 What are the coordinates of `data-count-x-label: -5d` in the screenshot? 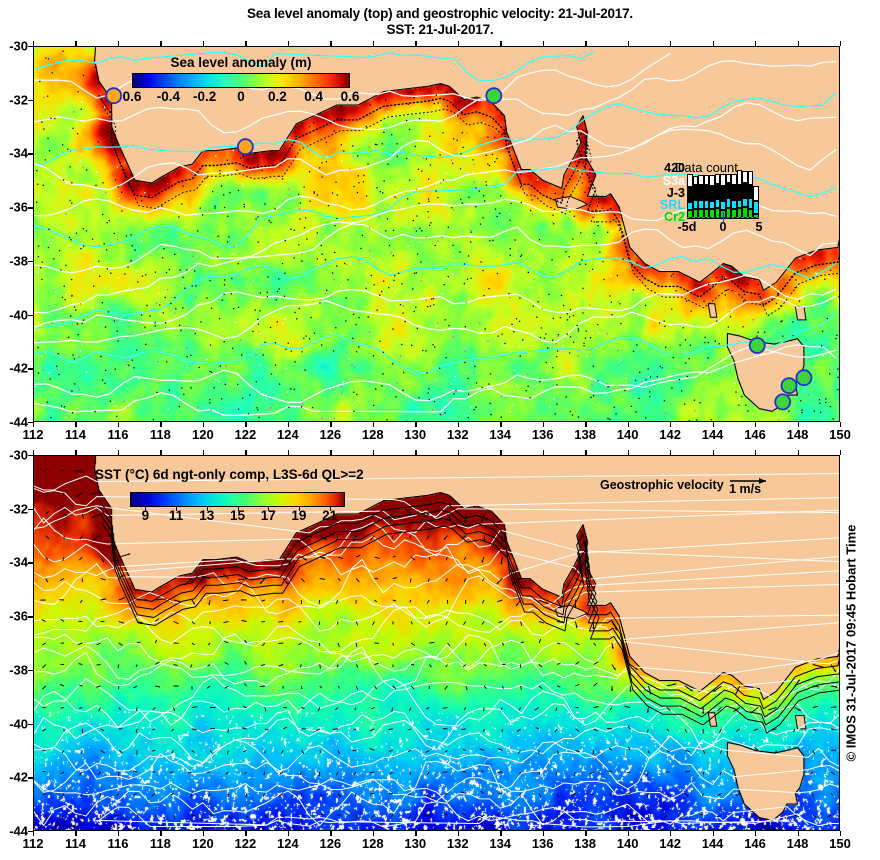 It's located at (687, 227).